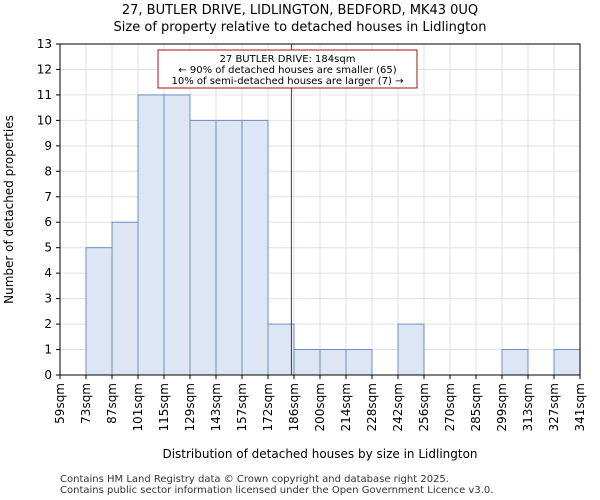 This screenshot has width=600, height=500. Describe the element at coordinates (138, 407) in the screenshot. I see `x-tick-label: 101sqm` at that location.